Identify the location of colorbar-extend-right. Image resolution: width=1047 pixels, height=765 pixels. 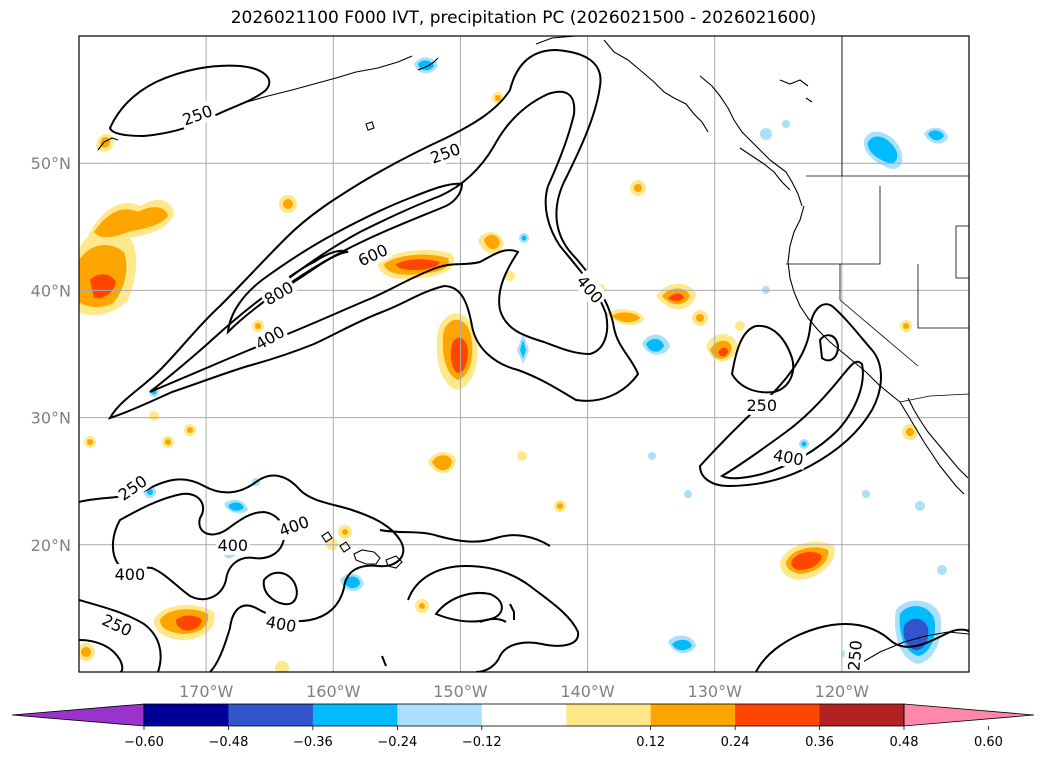
(969, 715).